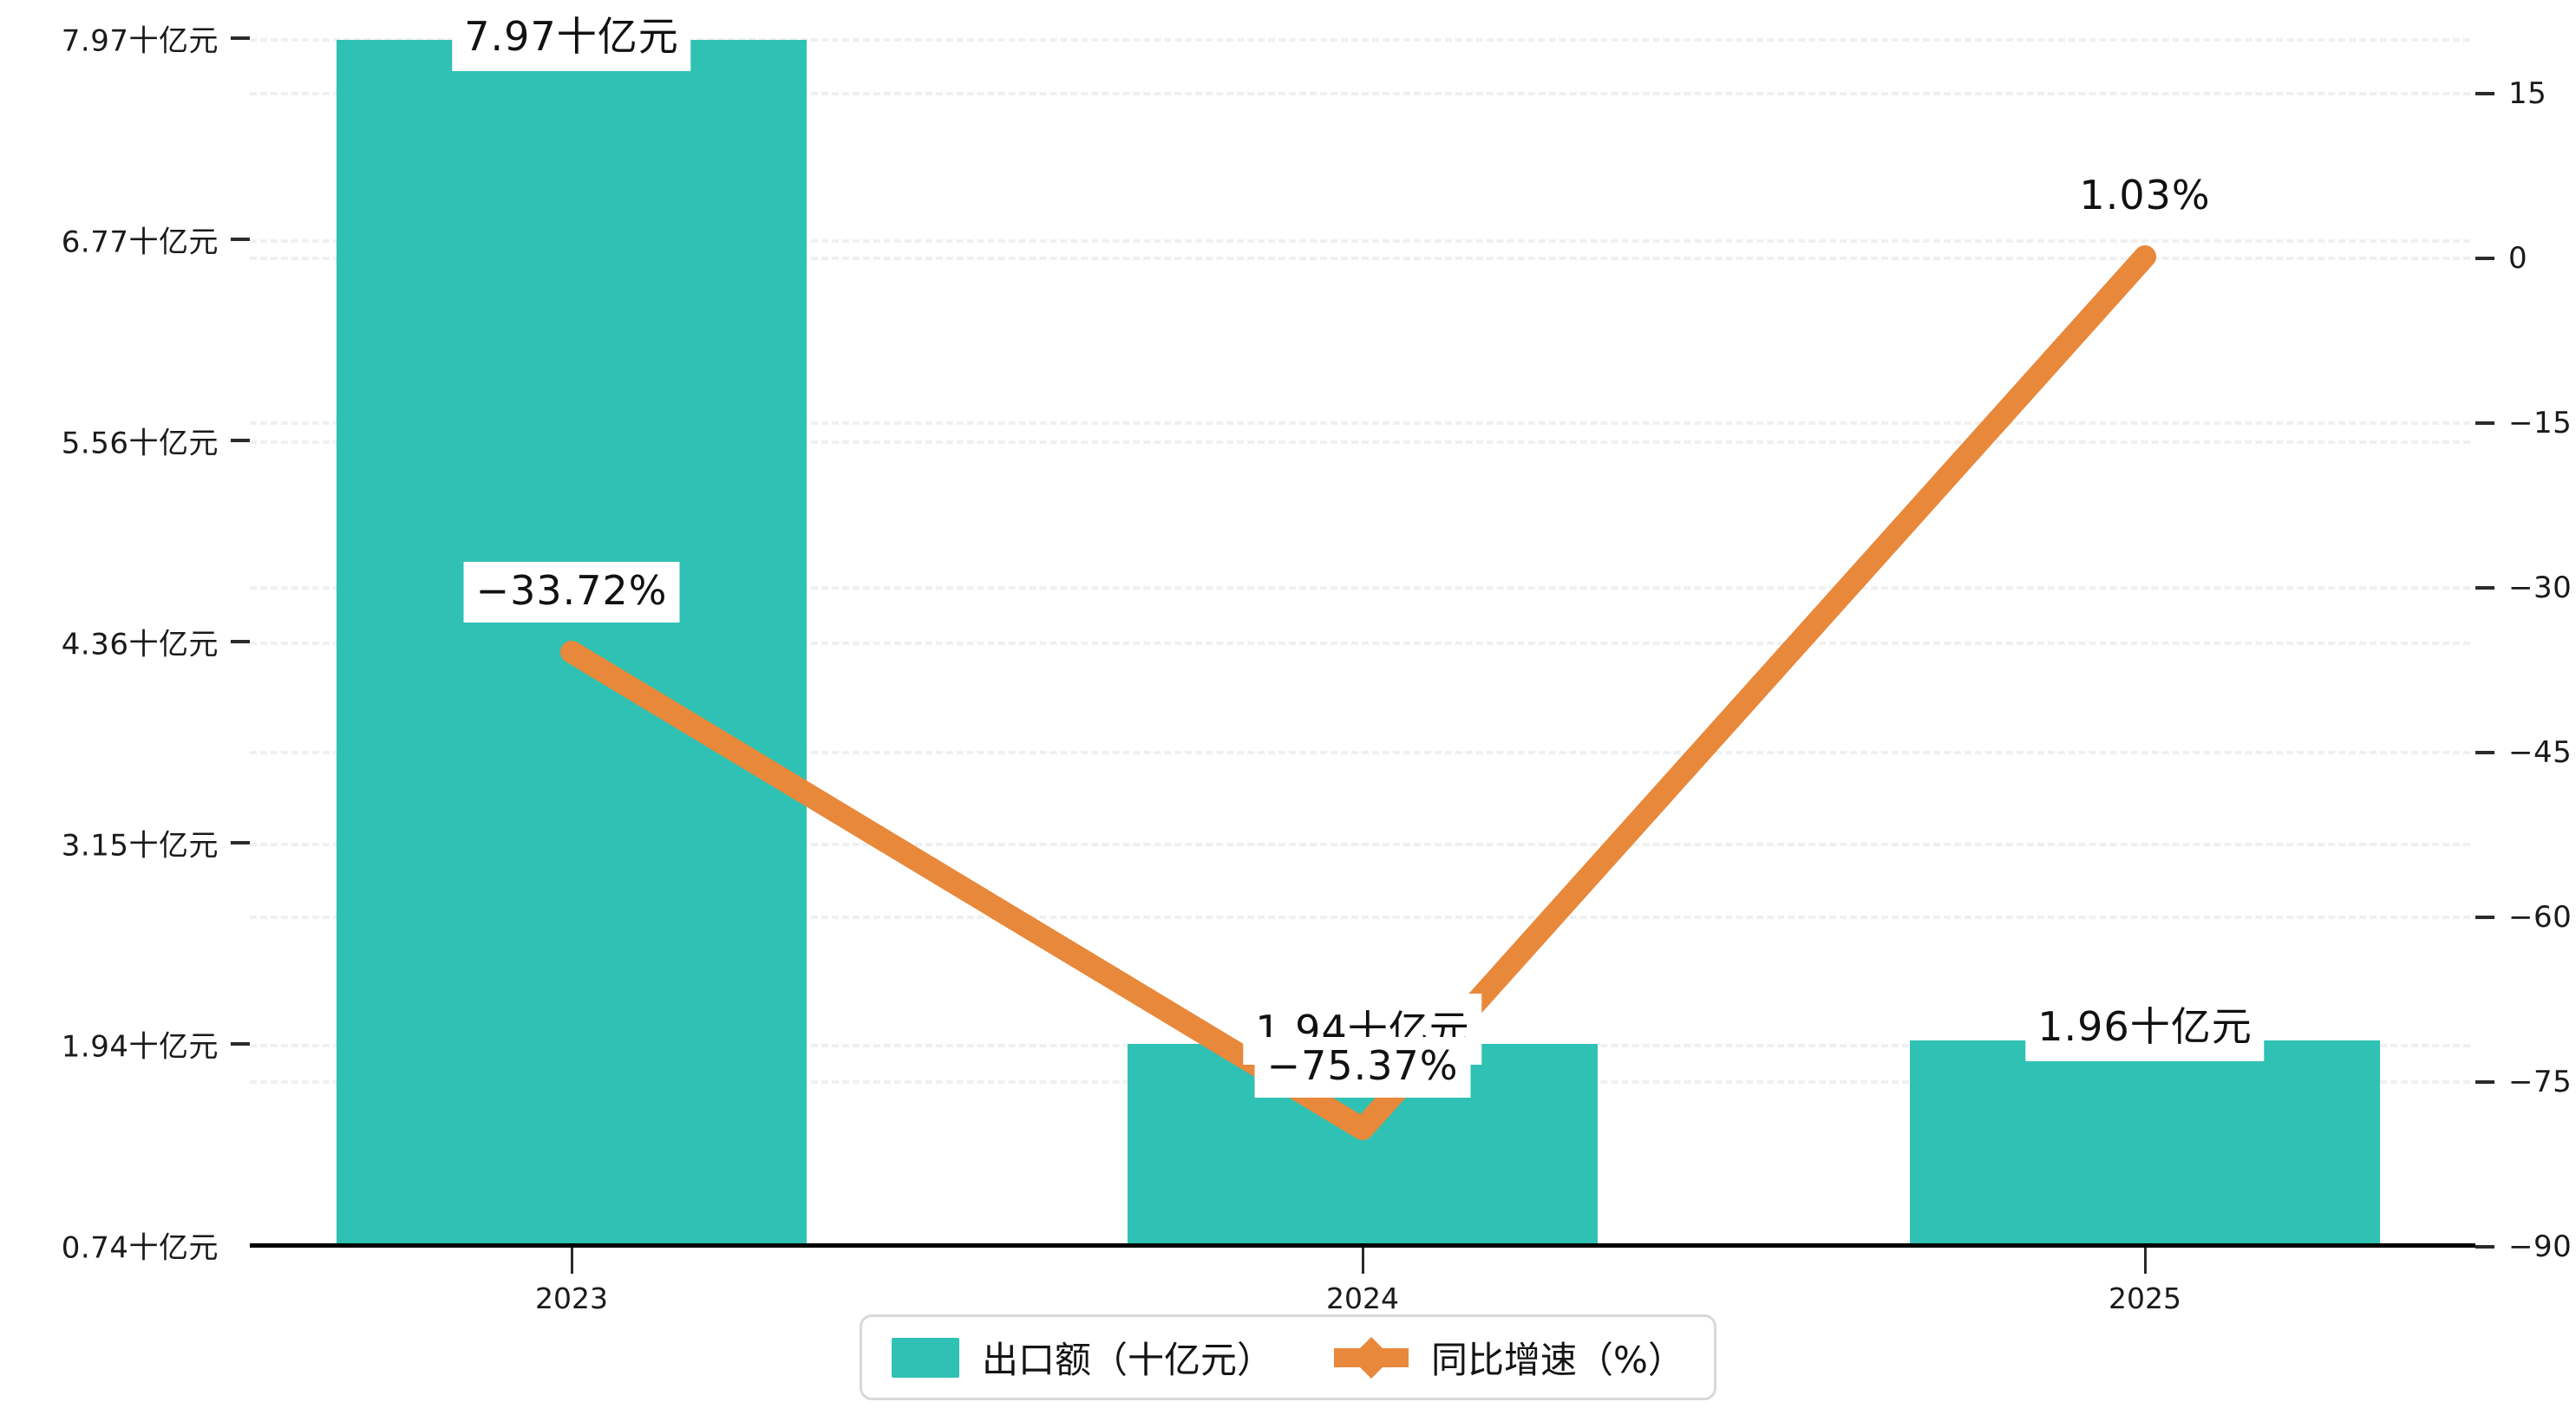 The height and width of the screenshot is (1415, 2576). I want to click on bar-label-2023: 7.97十亿元, so click(571, 35).